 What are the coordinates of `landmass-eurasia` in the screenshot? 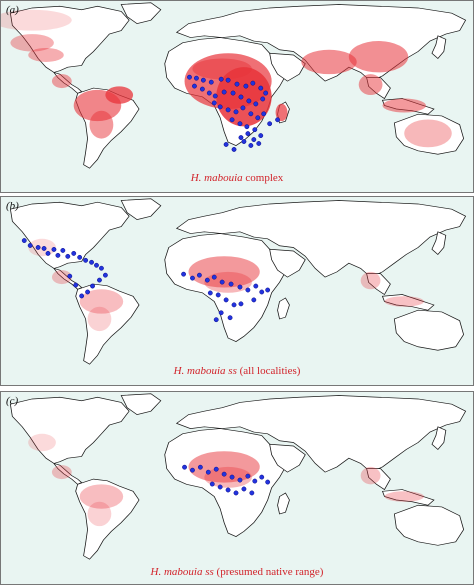 It's located at (321, 239).